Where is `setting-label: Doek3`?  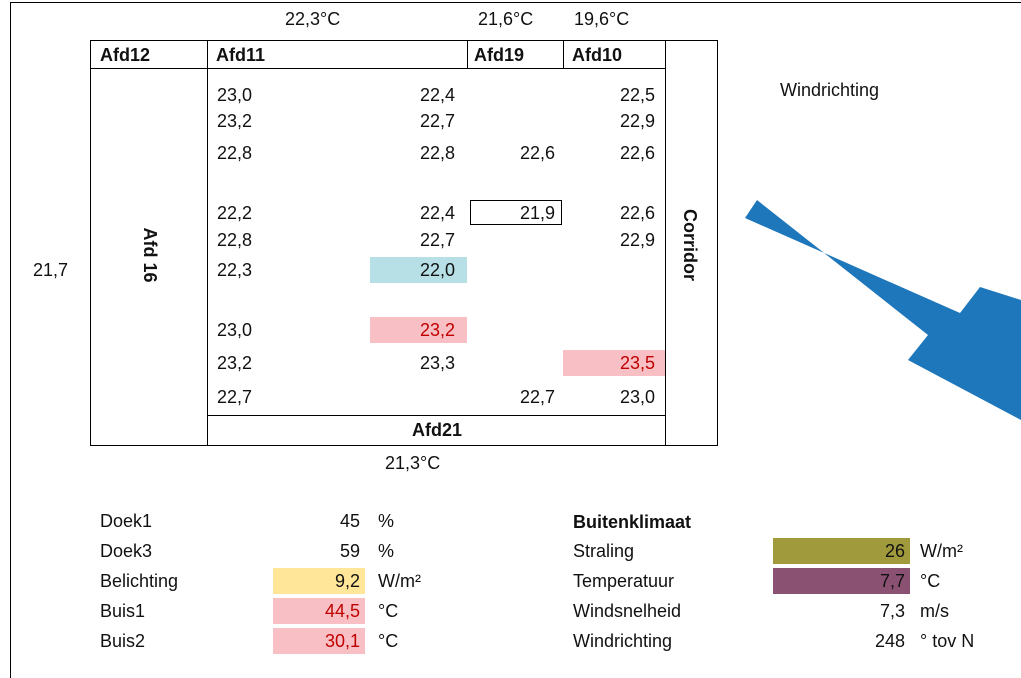
setting-label: Doek3 is located at coordinates (126, 551).